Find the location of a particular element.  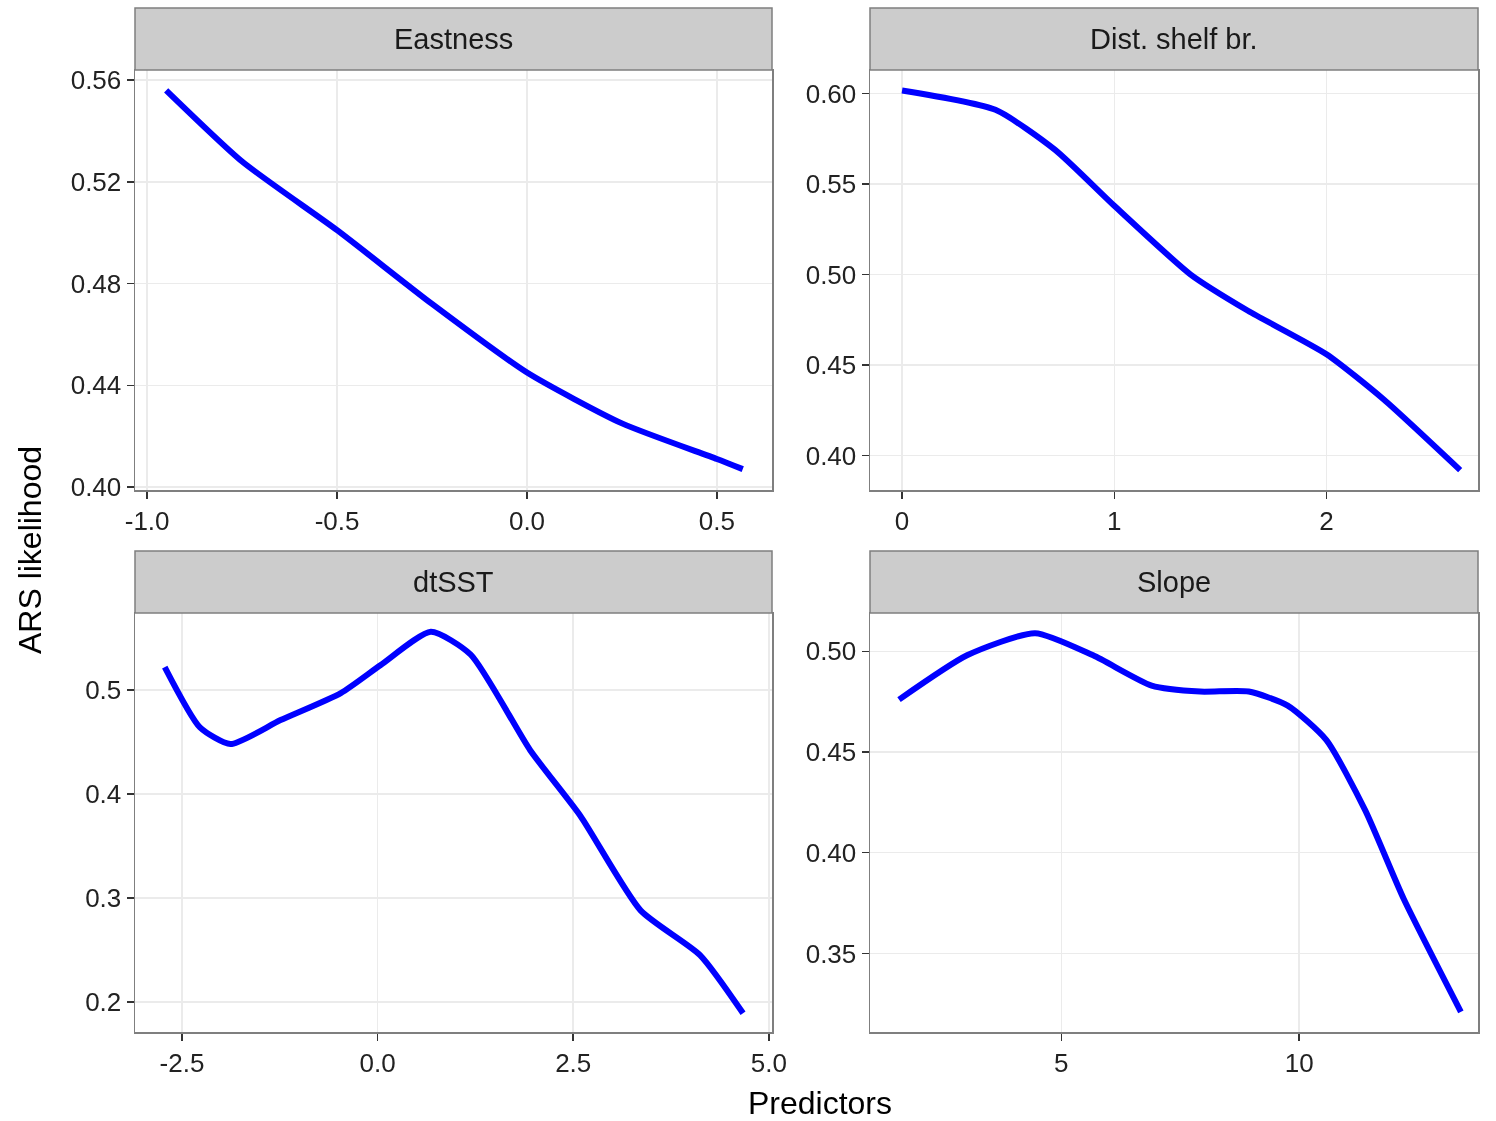

y-tick-label: 0.35 is located at coordinates (831, 953).